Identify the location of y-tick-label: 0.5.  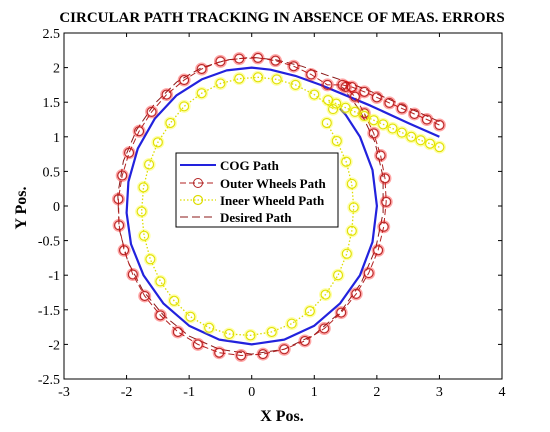
(52, 172).